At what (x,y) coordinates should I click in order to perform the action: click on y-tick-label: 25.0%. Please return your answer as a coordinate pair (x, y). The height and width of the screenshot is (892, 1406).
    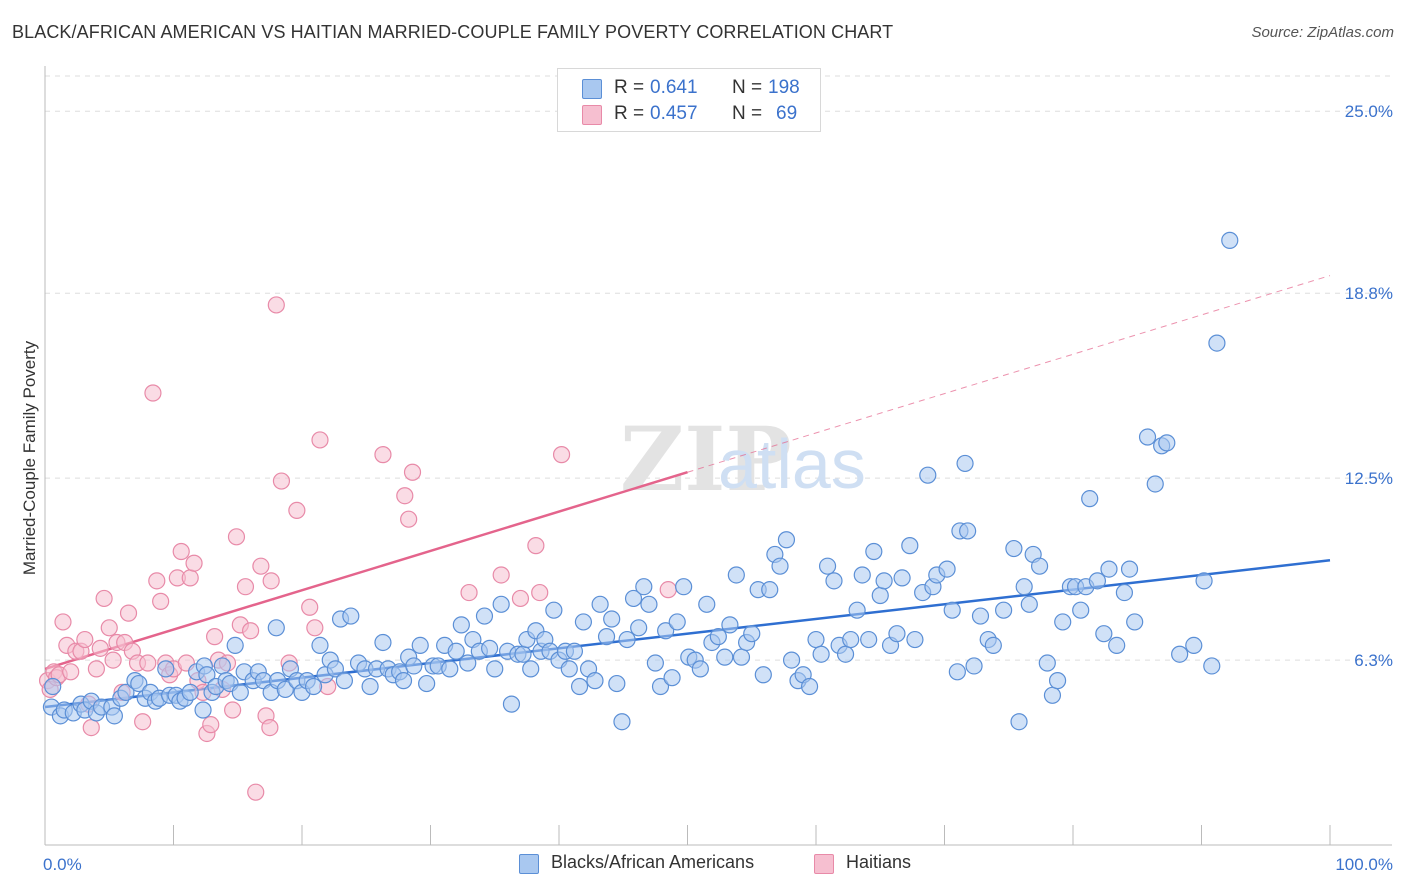
    Looking at the image, I should click on (1369, 111).